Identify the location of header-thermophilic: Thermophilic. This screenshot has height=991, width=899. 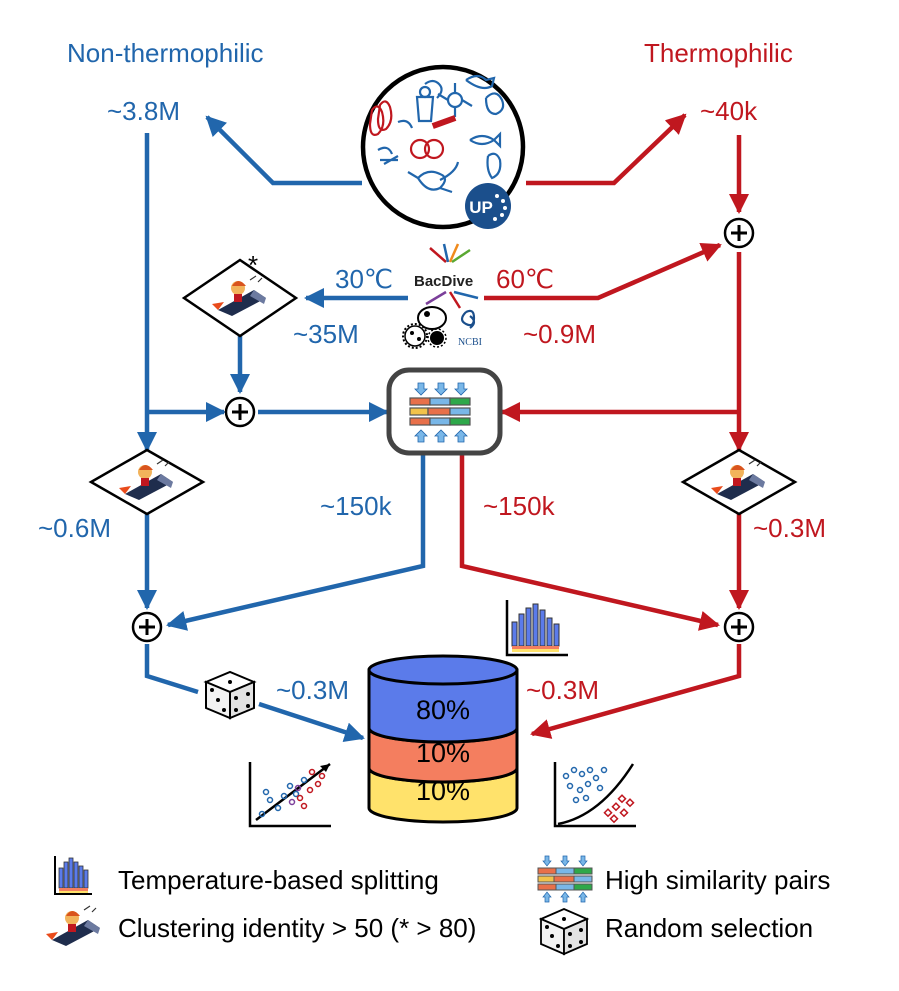
(718, 53).